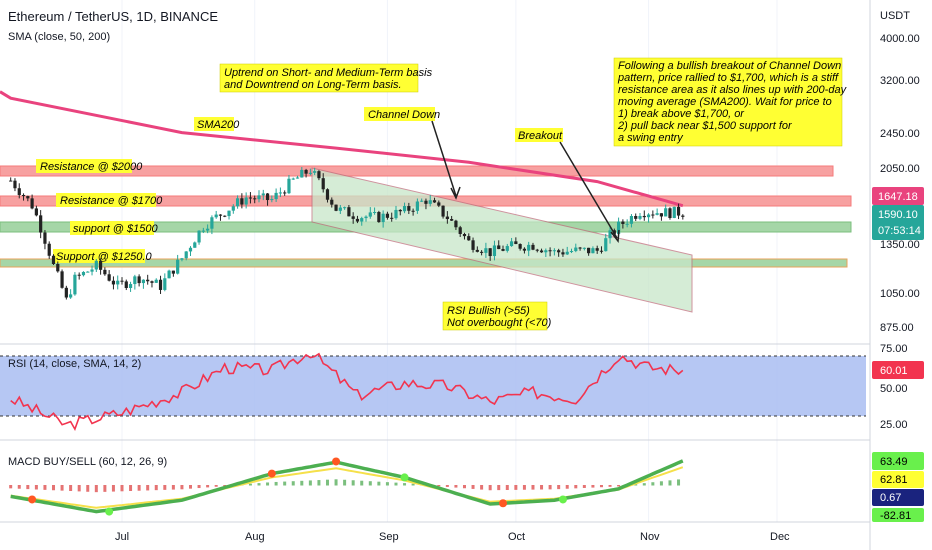 The image size is (932, 550). What do you see at coordinates (424, 258) in the screenshot?
I see `support-band-1250: Support @ $1250.0` at bounding box center [424, 258].